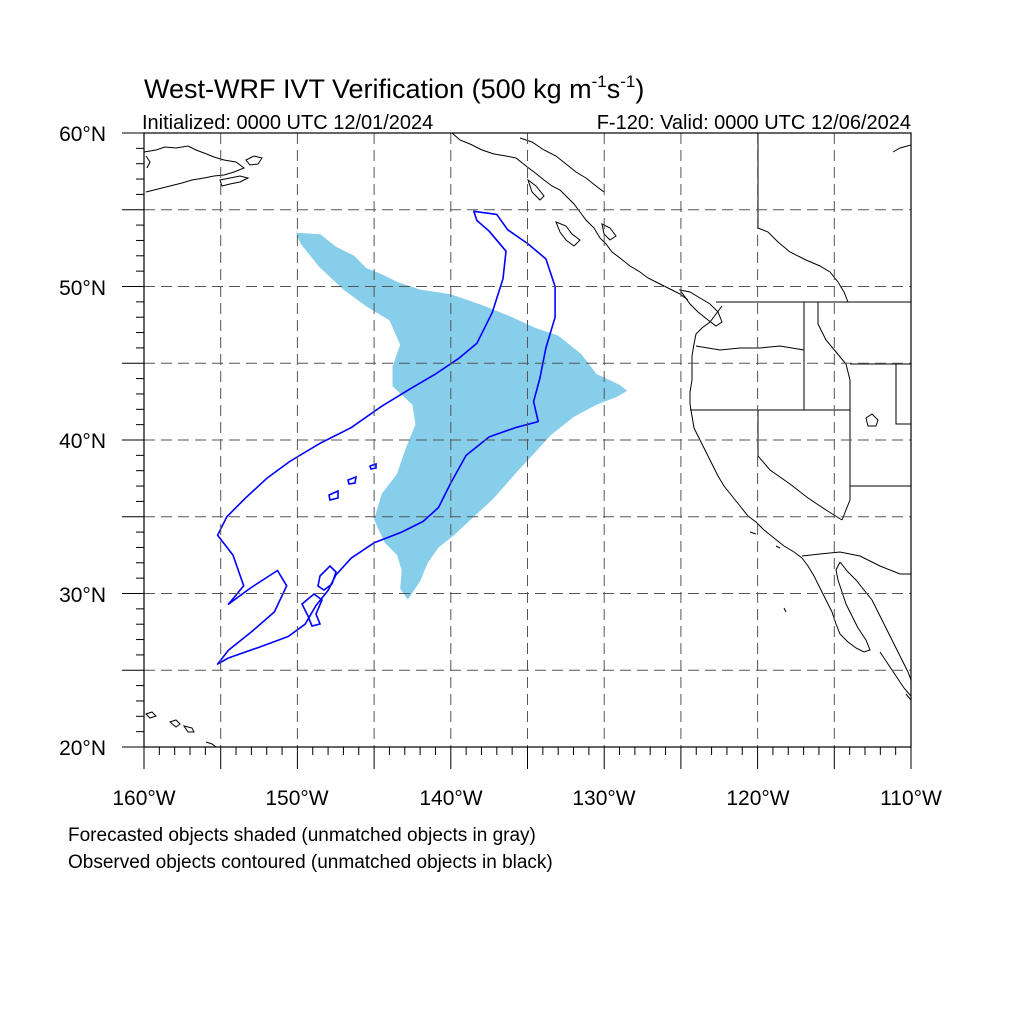 The height and width of the screenshot is (1024, 1024). I want to click on observed-object-contour, so click(386, 437).